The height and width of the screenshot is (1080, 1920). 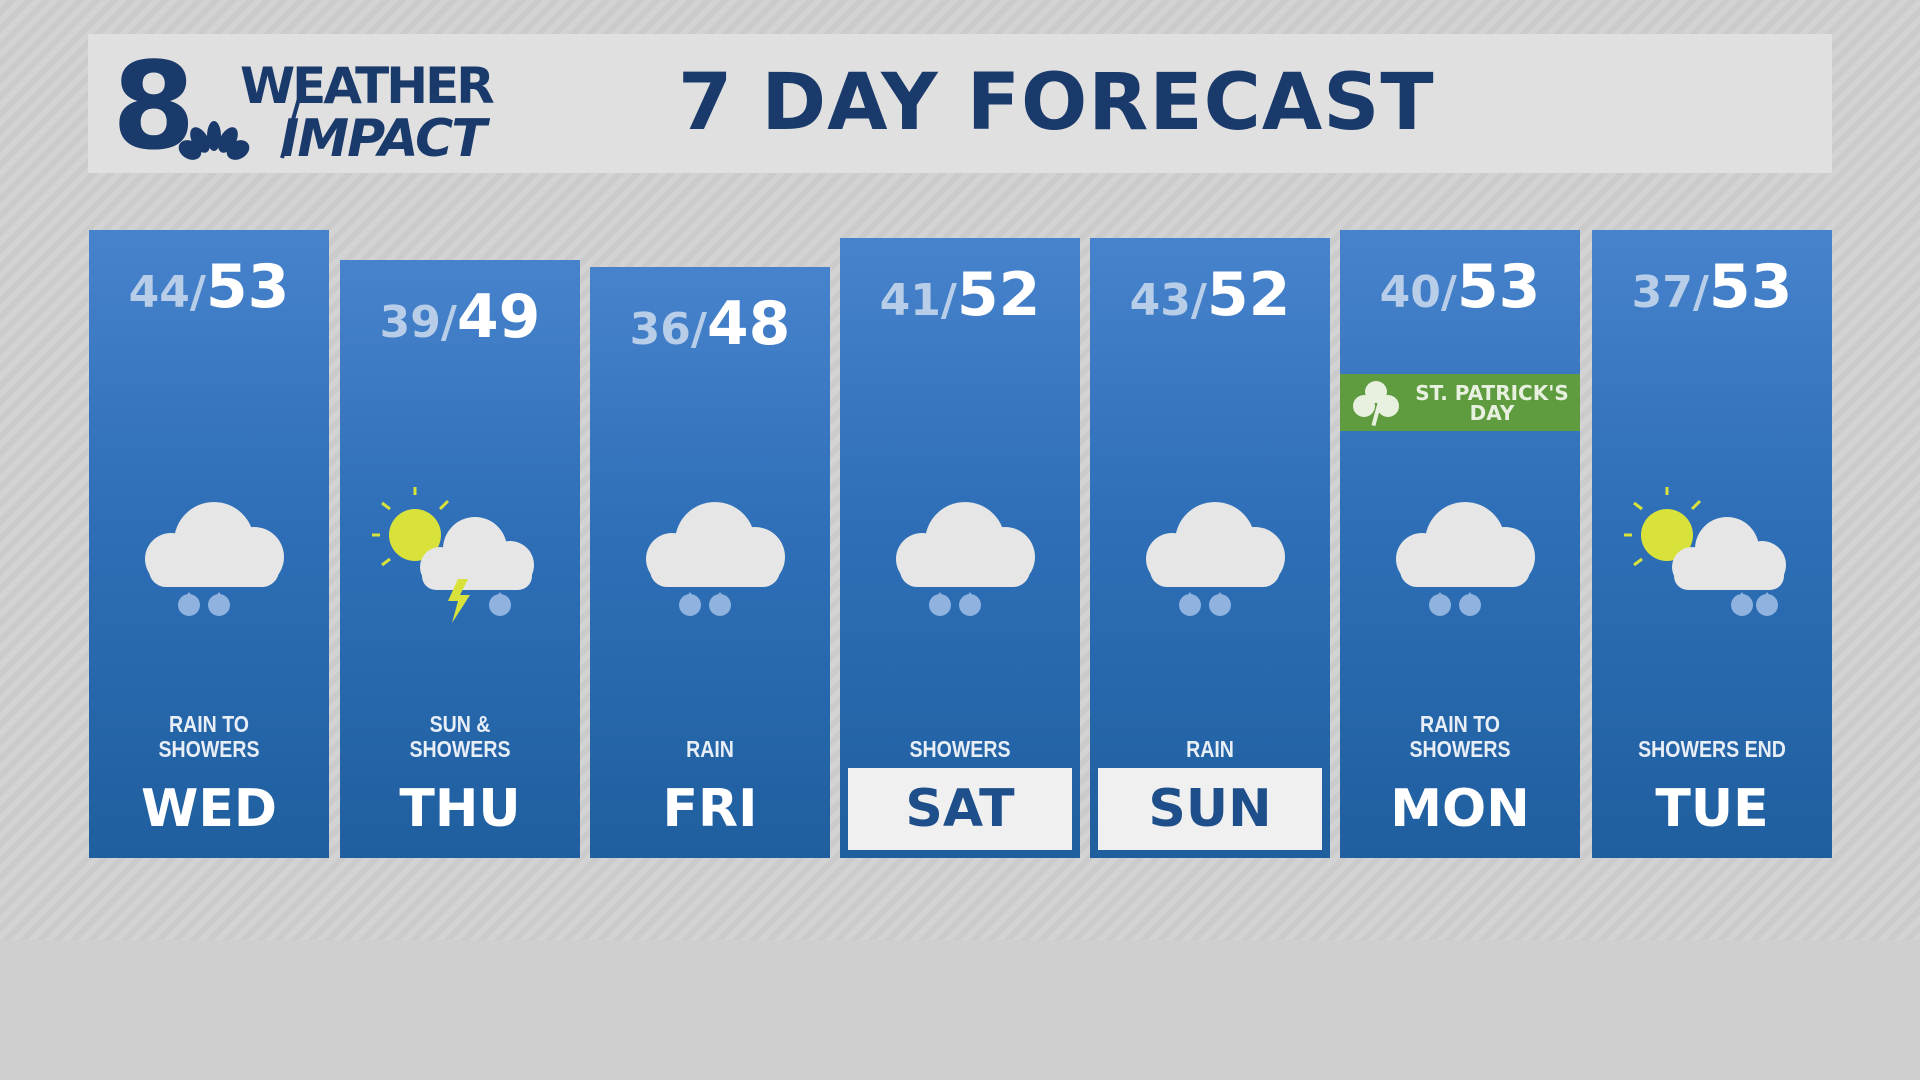 I want to click on sun-cloud-thunder-icon, so click(x=453, y=555).